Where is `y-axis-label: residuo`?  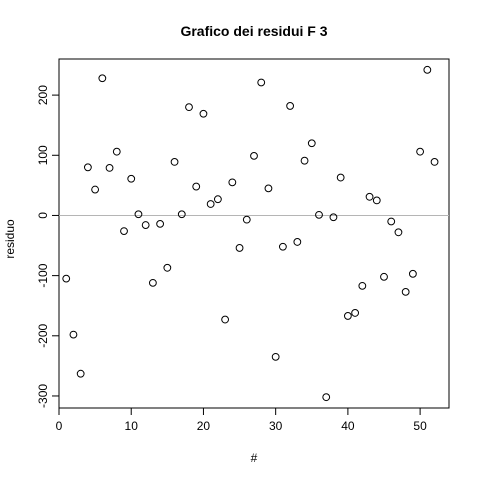 y-axis-label: residuo is located at coordinates (10, 239).